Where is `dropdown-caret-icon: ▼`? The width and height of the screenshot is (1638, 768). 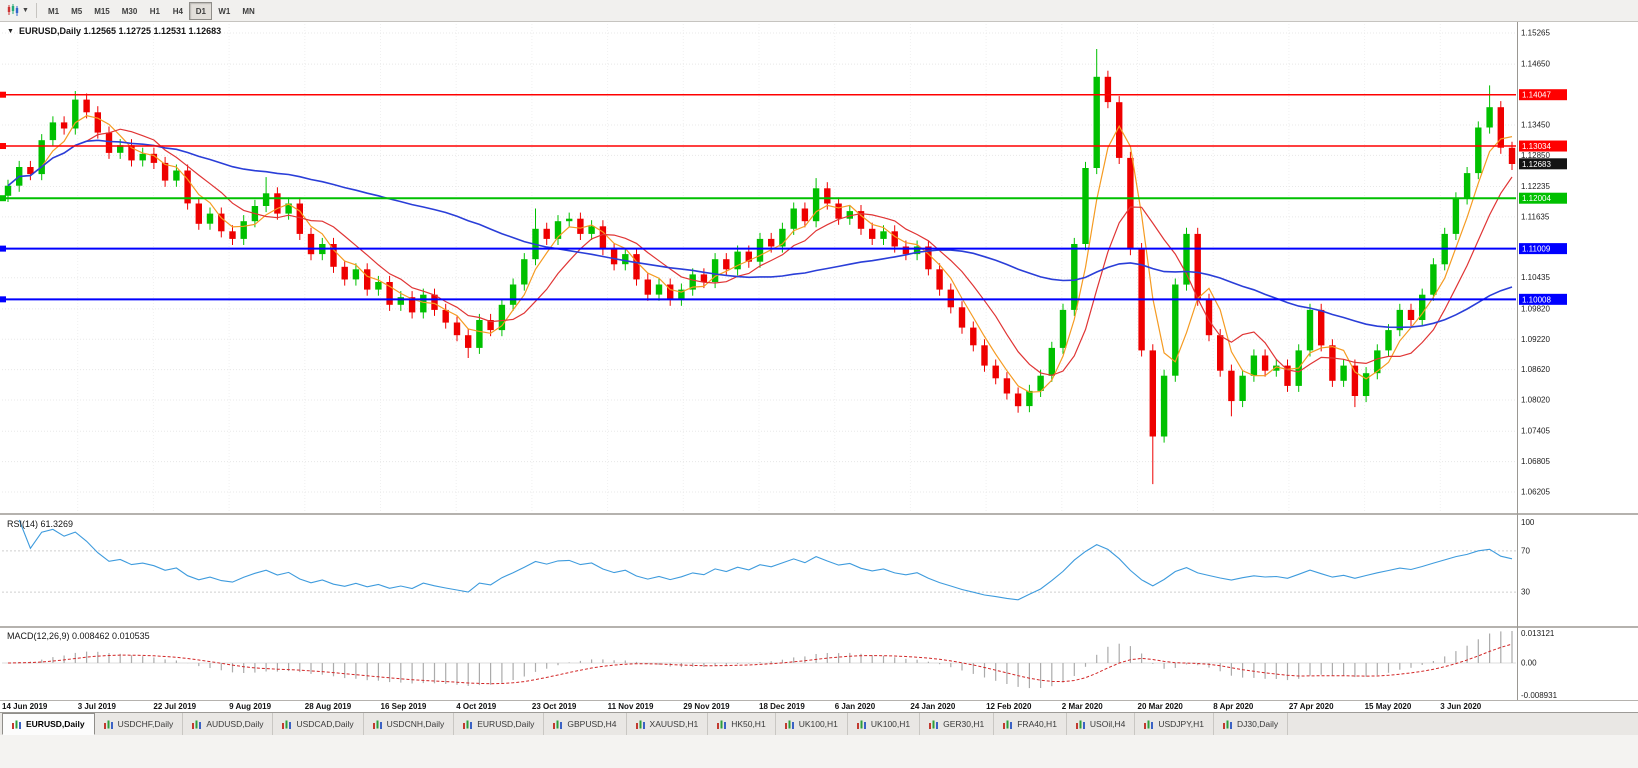
dropdown-caret-icon: ▼ is located at coordinates (25, 10).